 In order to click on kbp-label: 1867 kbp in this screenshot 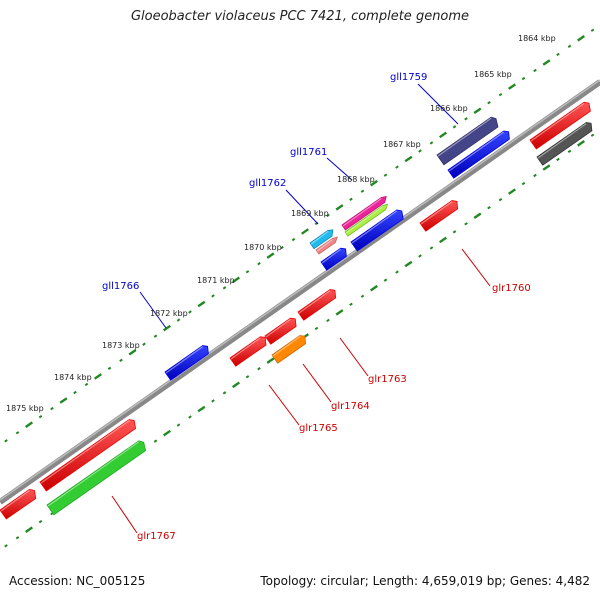, I will do `click(402, 144)`.